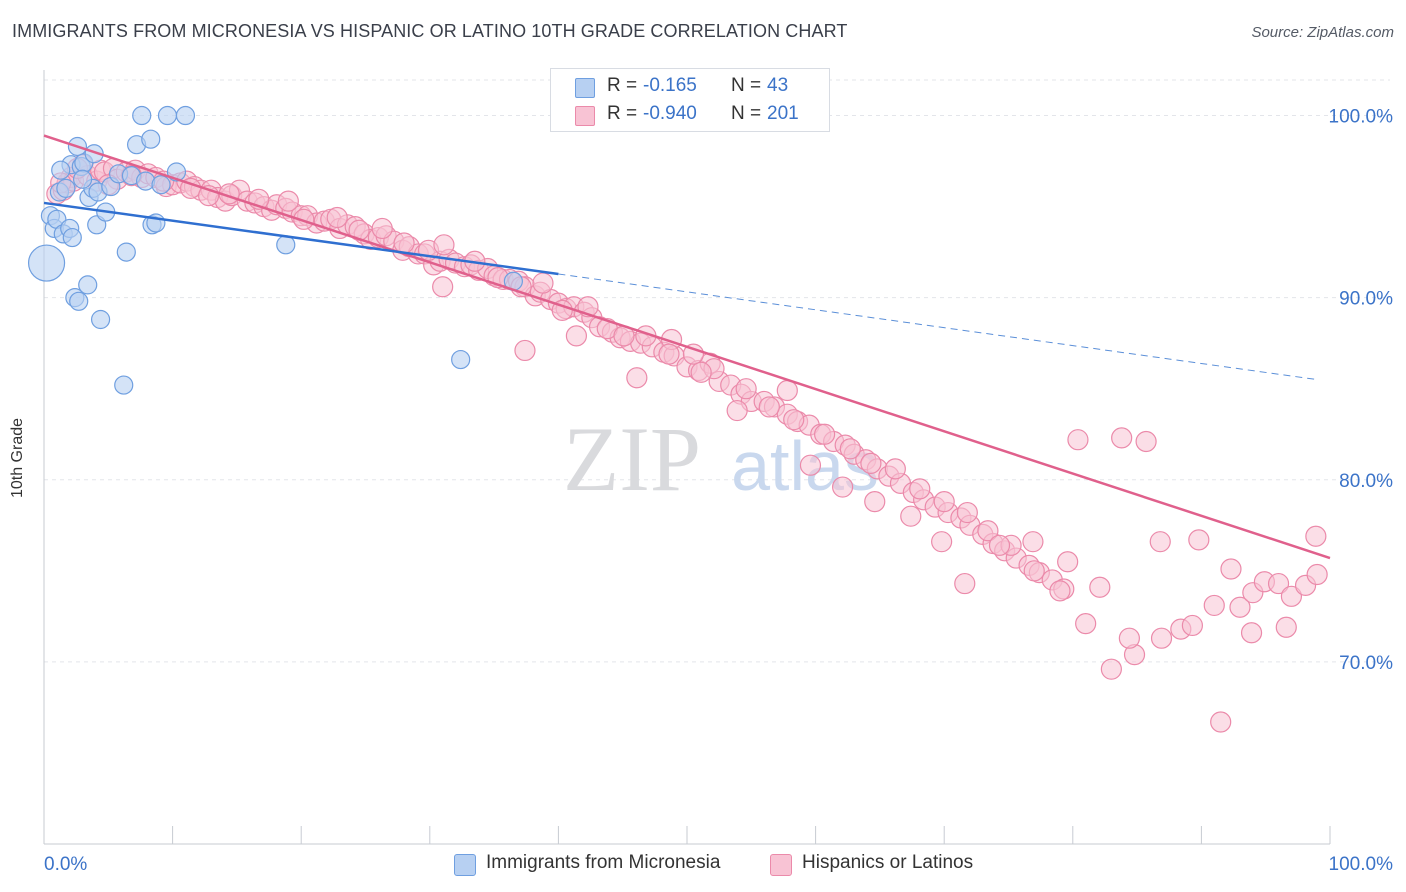 The height and width of the screenshot is (892, 1406). What do you see at coordinates (783, 113) in the screenshot?
I see `legend-n-value: 201` at bounding box center [783, 113].